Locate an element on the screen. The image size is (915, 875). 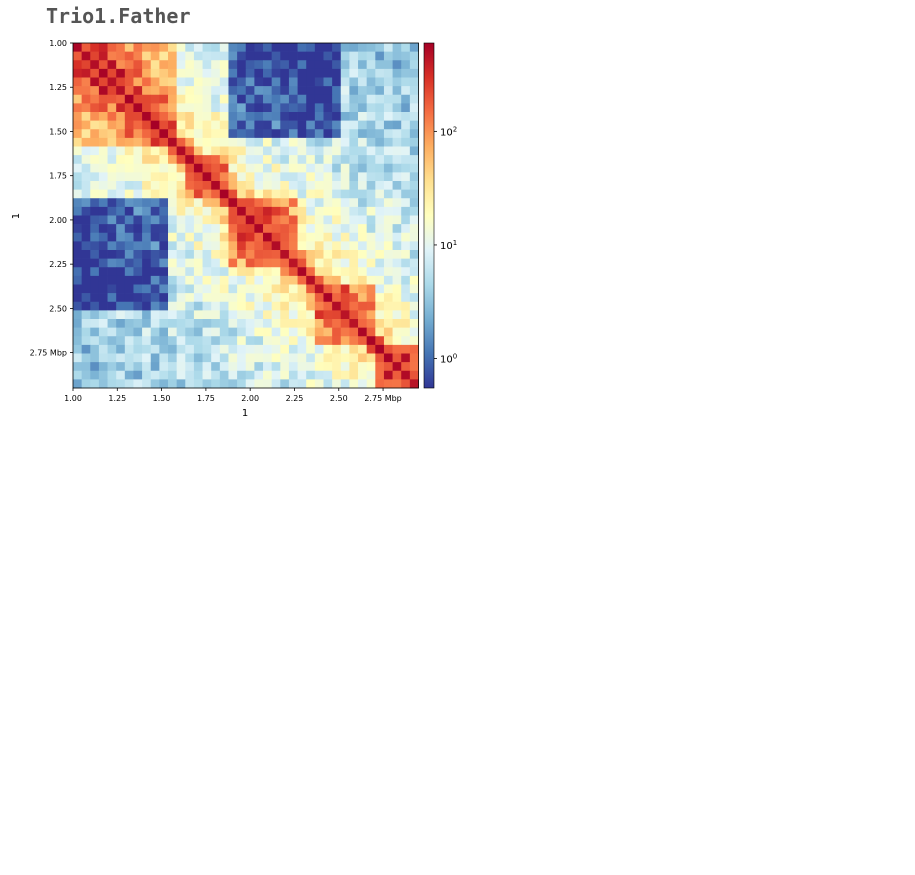
colorbar-tick-label: 100 is located at coordinates (448, 359).